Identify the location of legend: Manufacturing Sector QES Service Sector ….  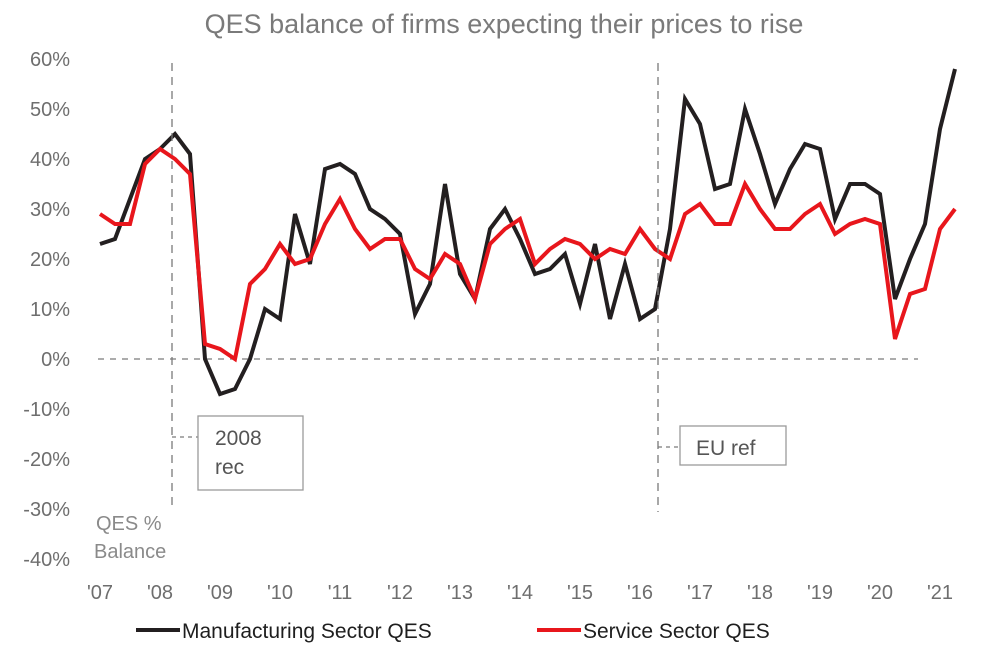
(453, 631).